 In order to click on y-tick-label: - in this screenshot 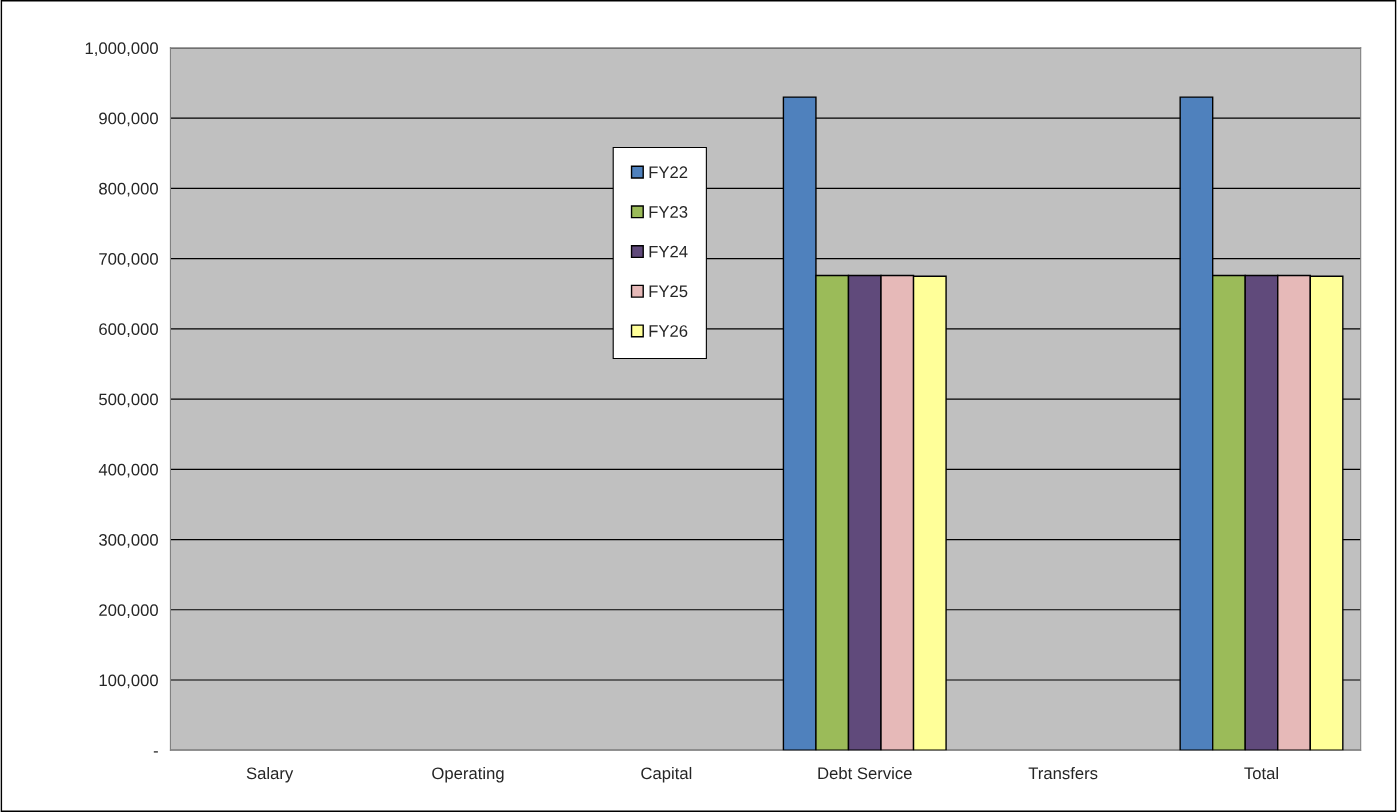, I will do `click(155, 752)`.